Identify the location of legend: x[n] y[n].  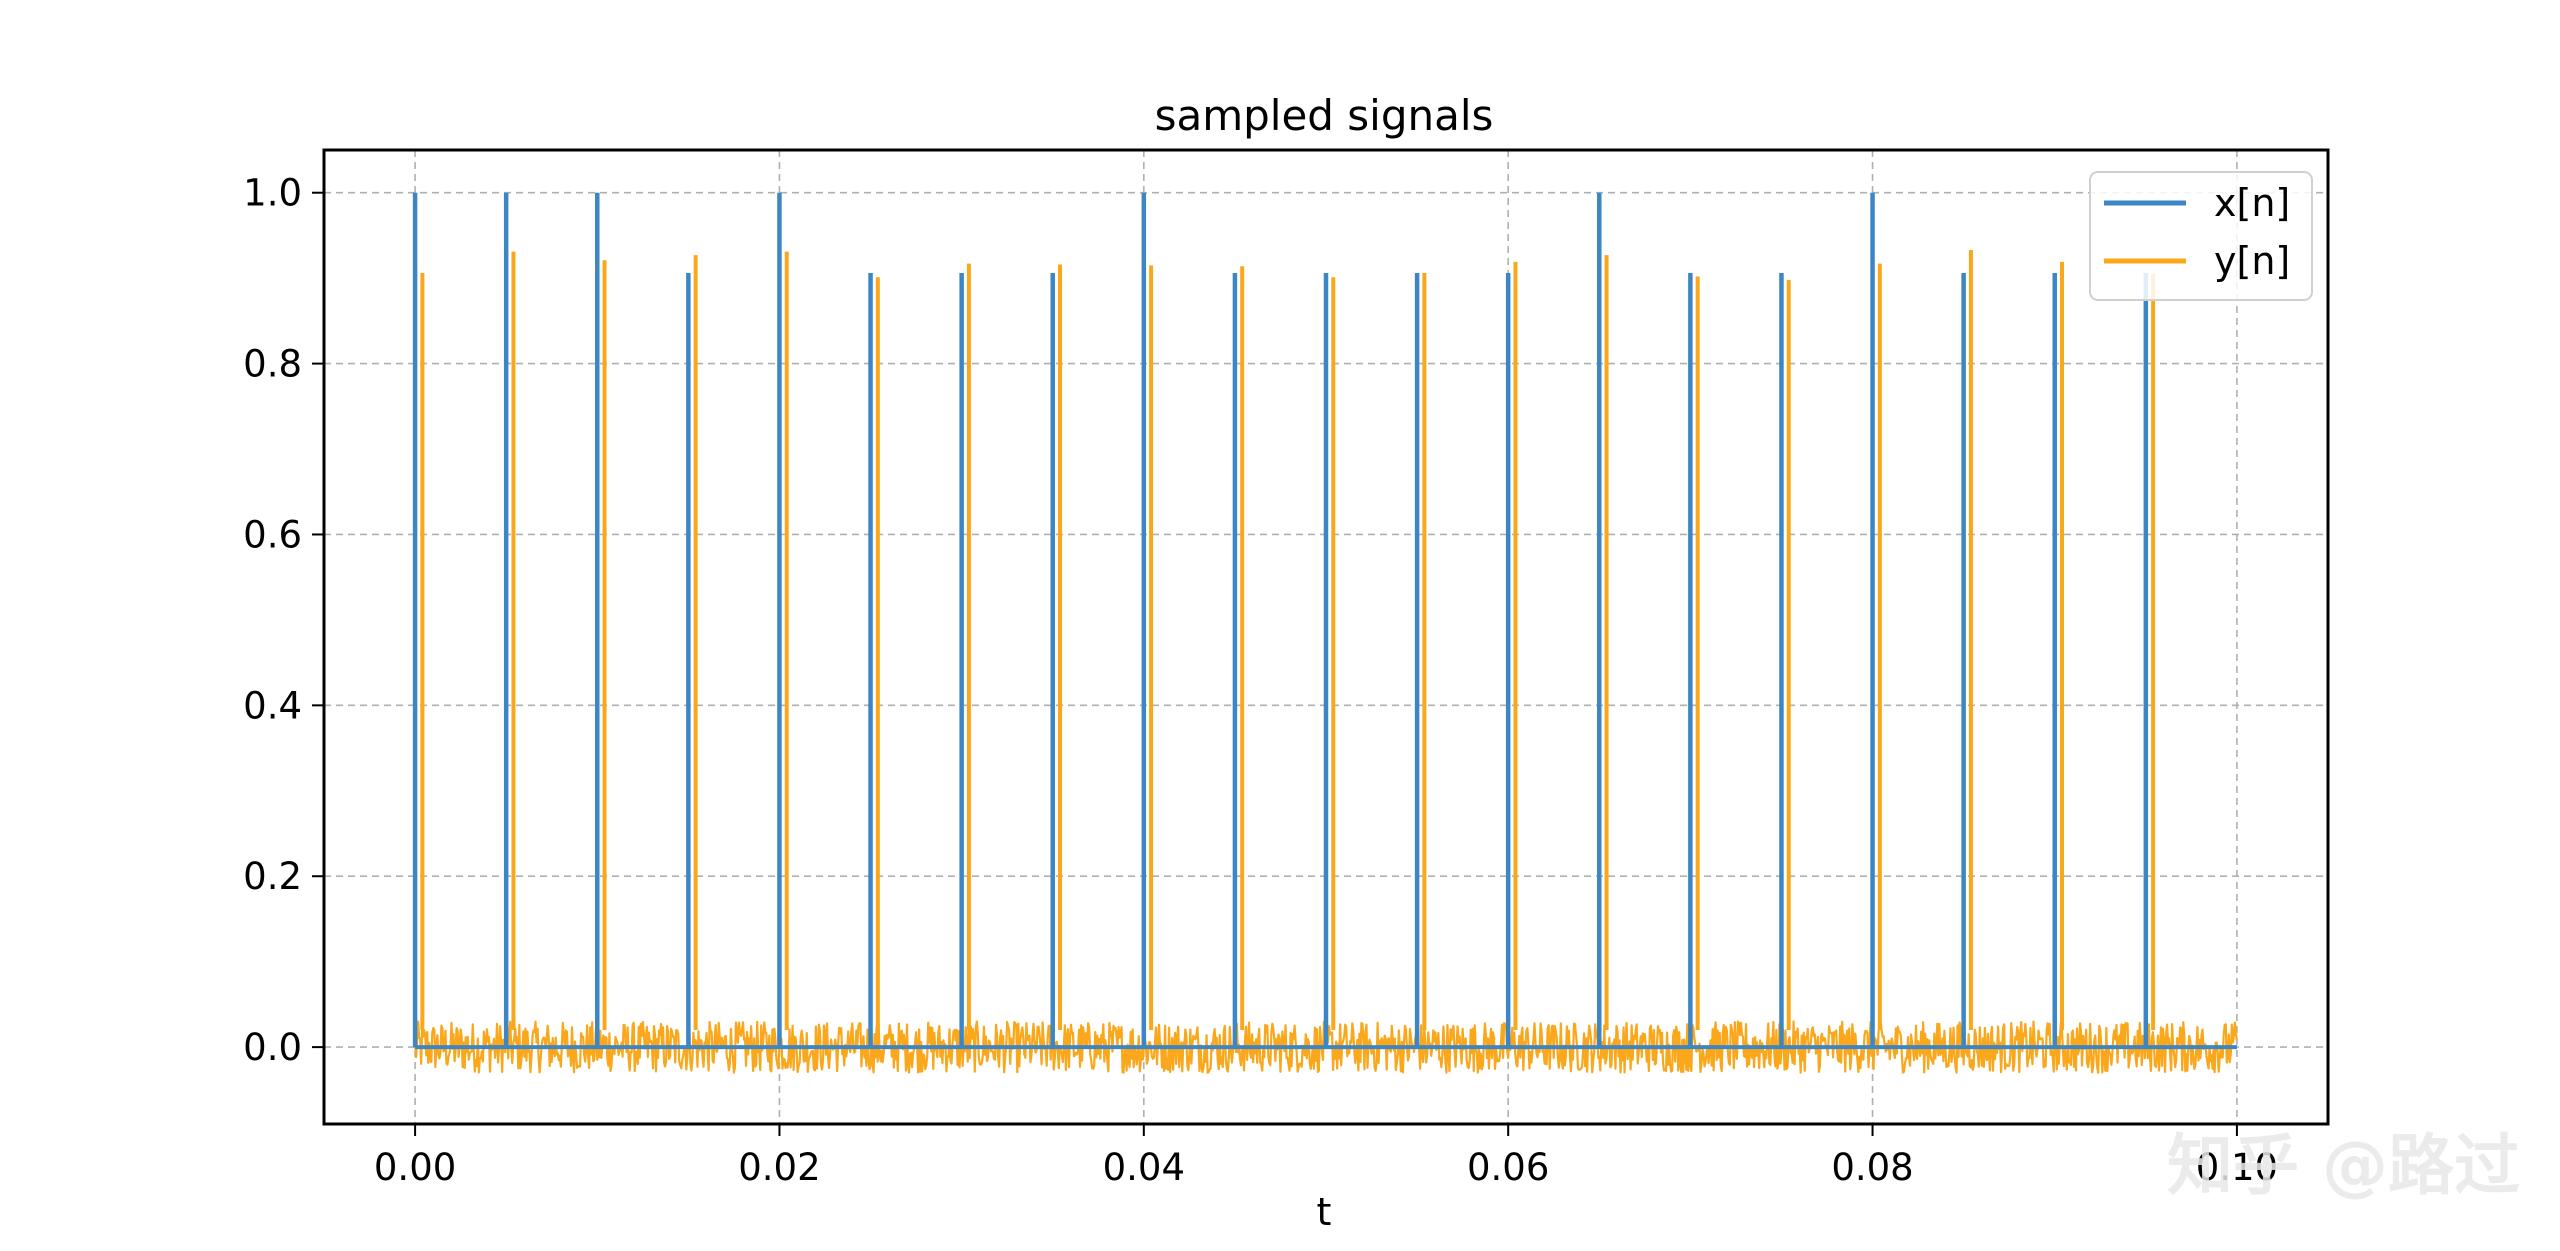
(2201, 236).